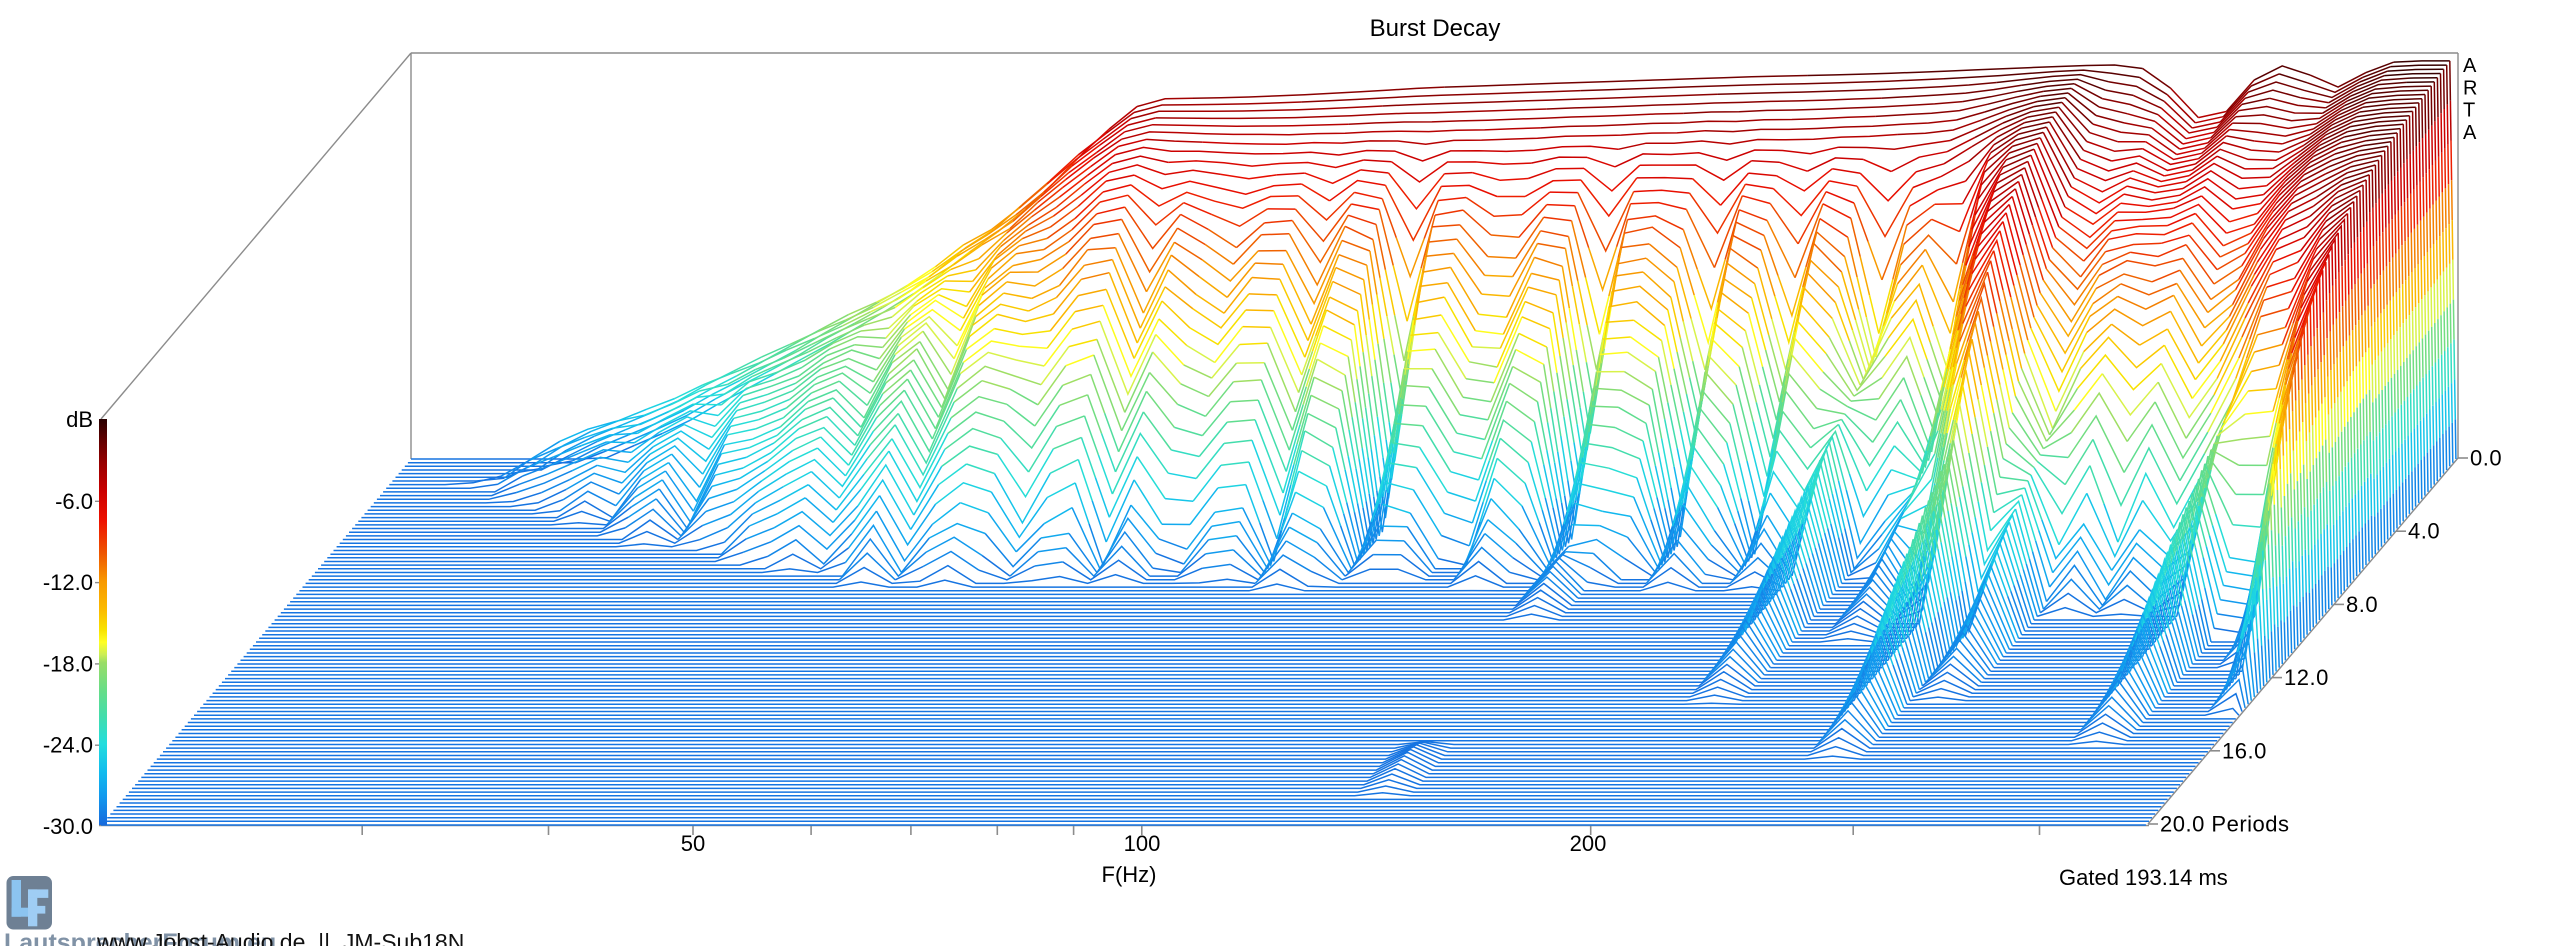 Image resolution: width=2549 pixels, height=946 pixels. Describe the element at coordinates (280, 937) in the screenshot. I see `svg-text:www.Jobst-Audio.de || JM-Sub: www.Jobst-Audio.de || JM-Sub18N` at that location.